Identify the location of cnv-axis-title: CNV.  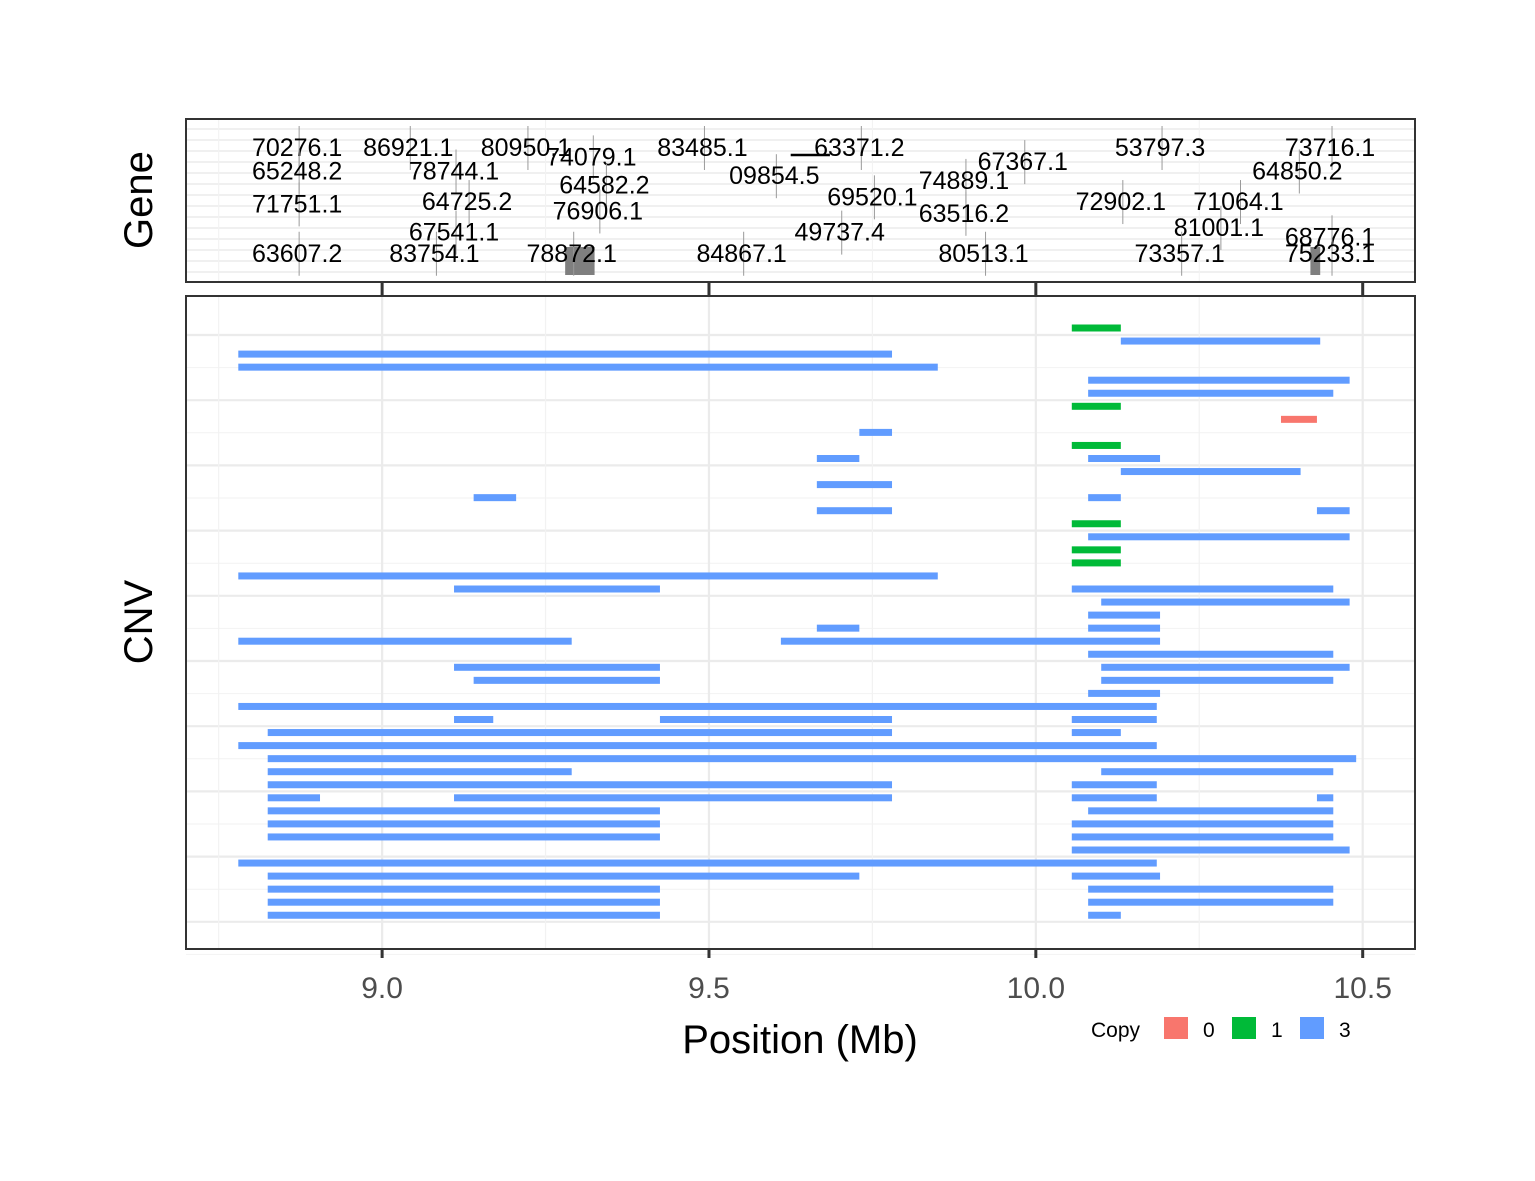
(139, 621).